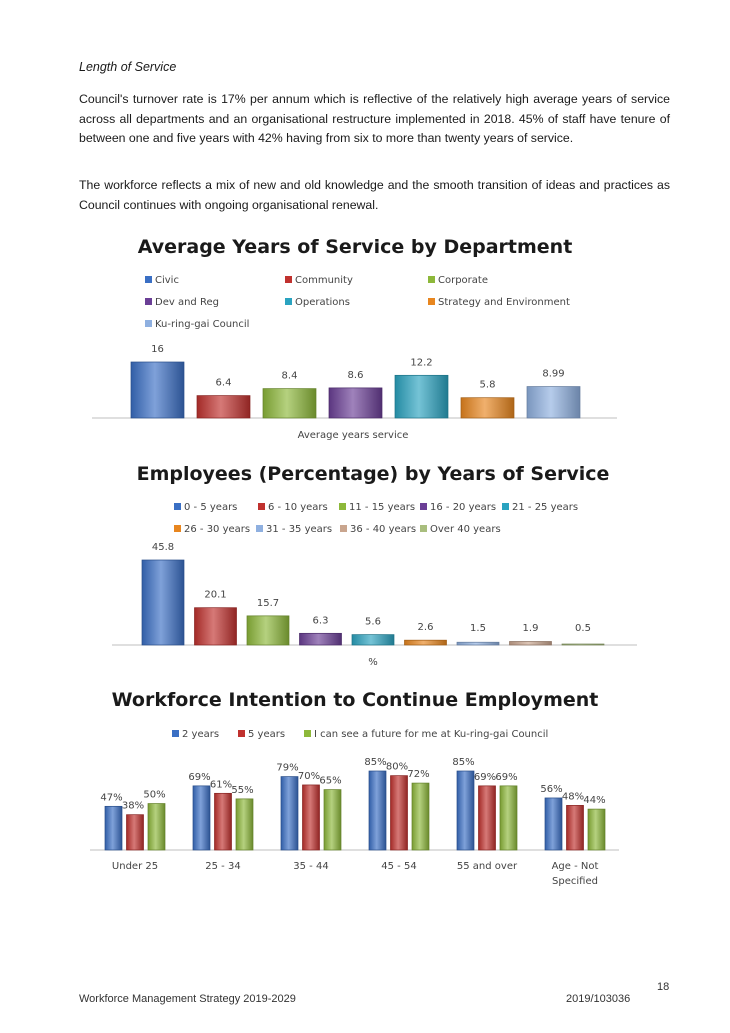 The width and height of the screenshot is (730, 1033). I want to click on data-label-civic: 16, so click(157, 349).